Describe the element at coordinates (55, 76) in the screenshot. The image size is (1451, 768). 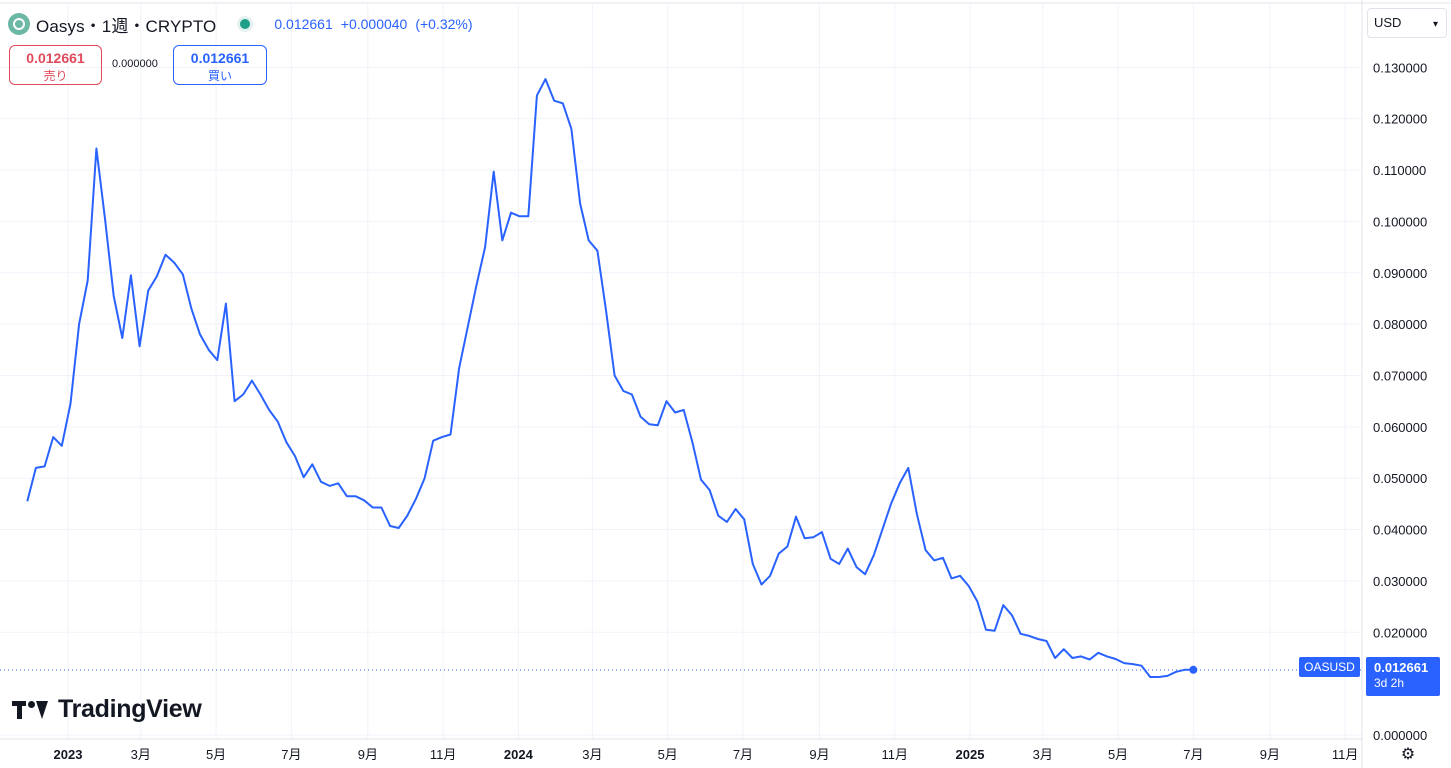
I see `sell-label: 売り` at that location.